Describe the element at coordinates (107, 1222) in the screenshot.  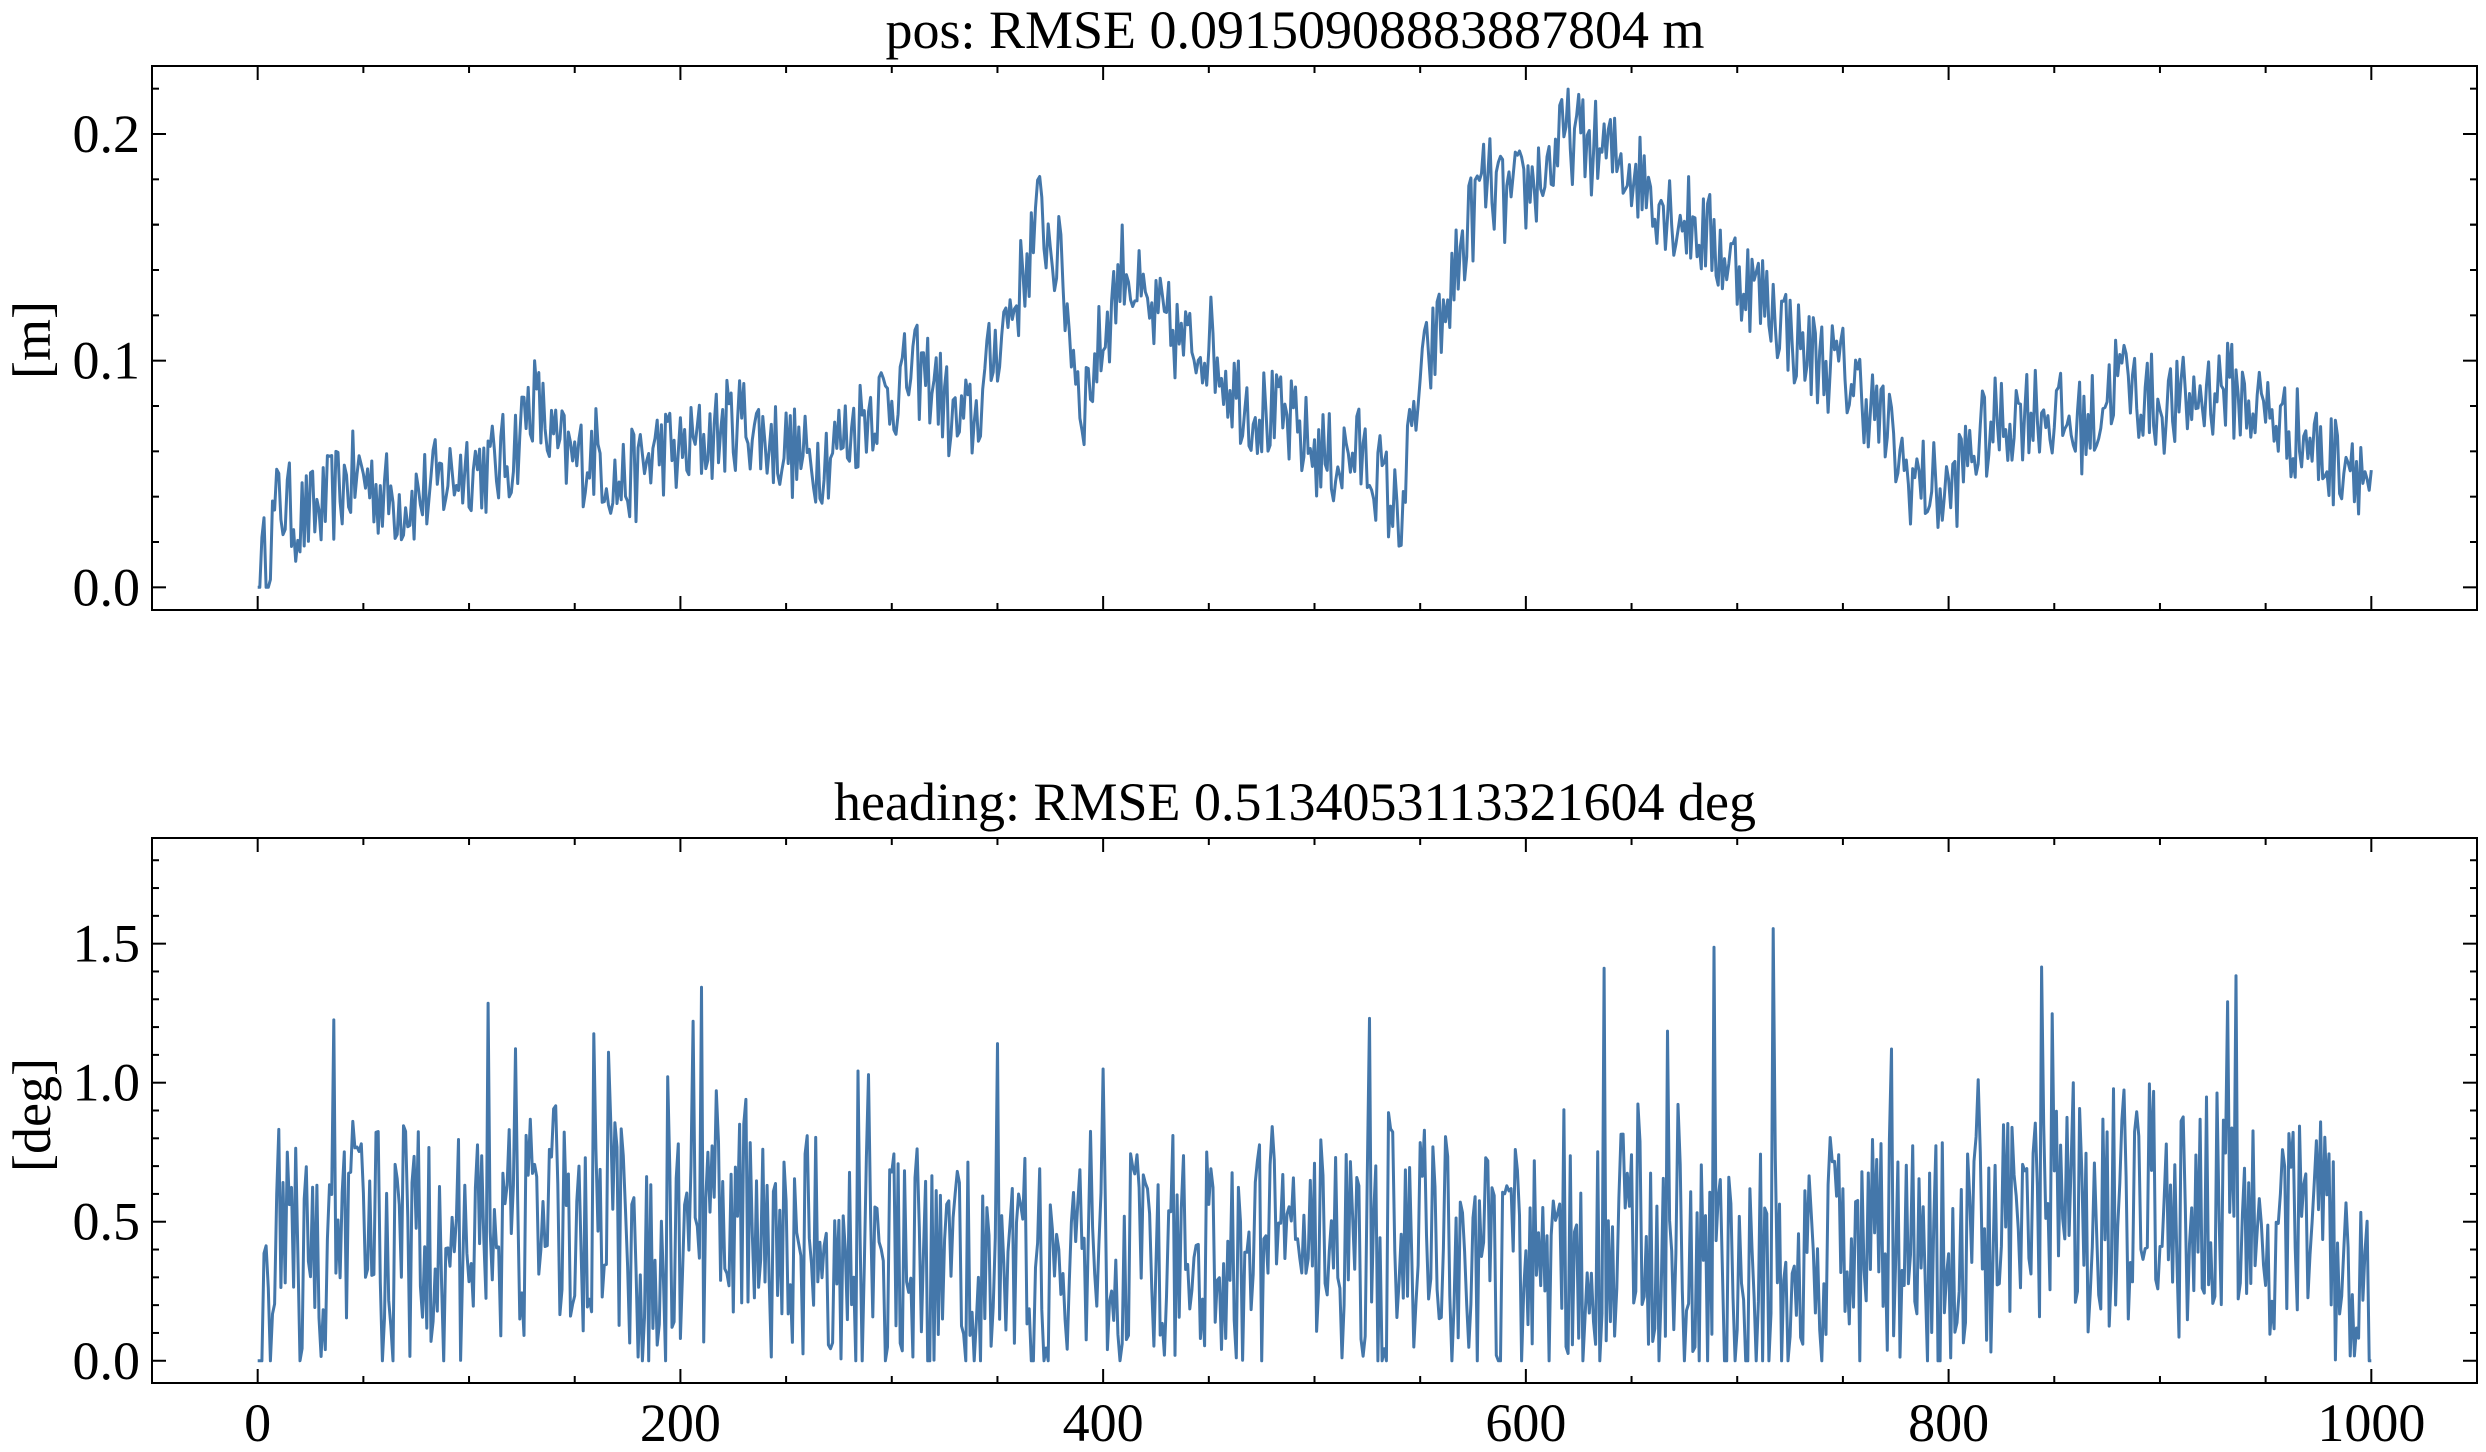
I see `y-tick-label: 0.5` at that location.